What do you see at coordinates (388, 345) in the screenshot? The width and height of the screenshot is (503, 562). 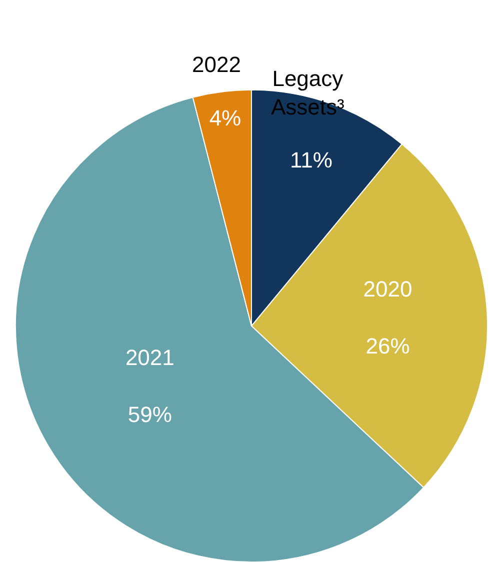 I see `data-label: 26%` at bounding box center [388, 345].